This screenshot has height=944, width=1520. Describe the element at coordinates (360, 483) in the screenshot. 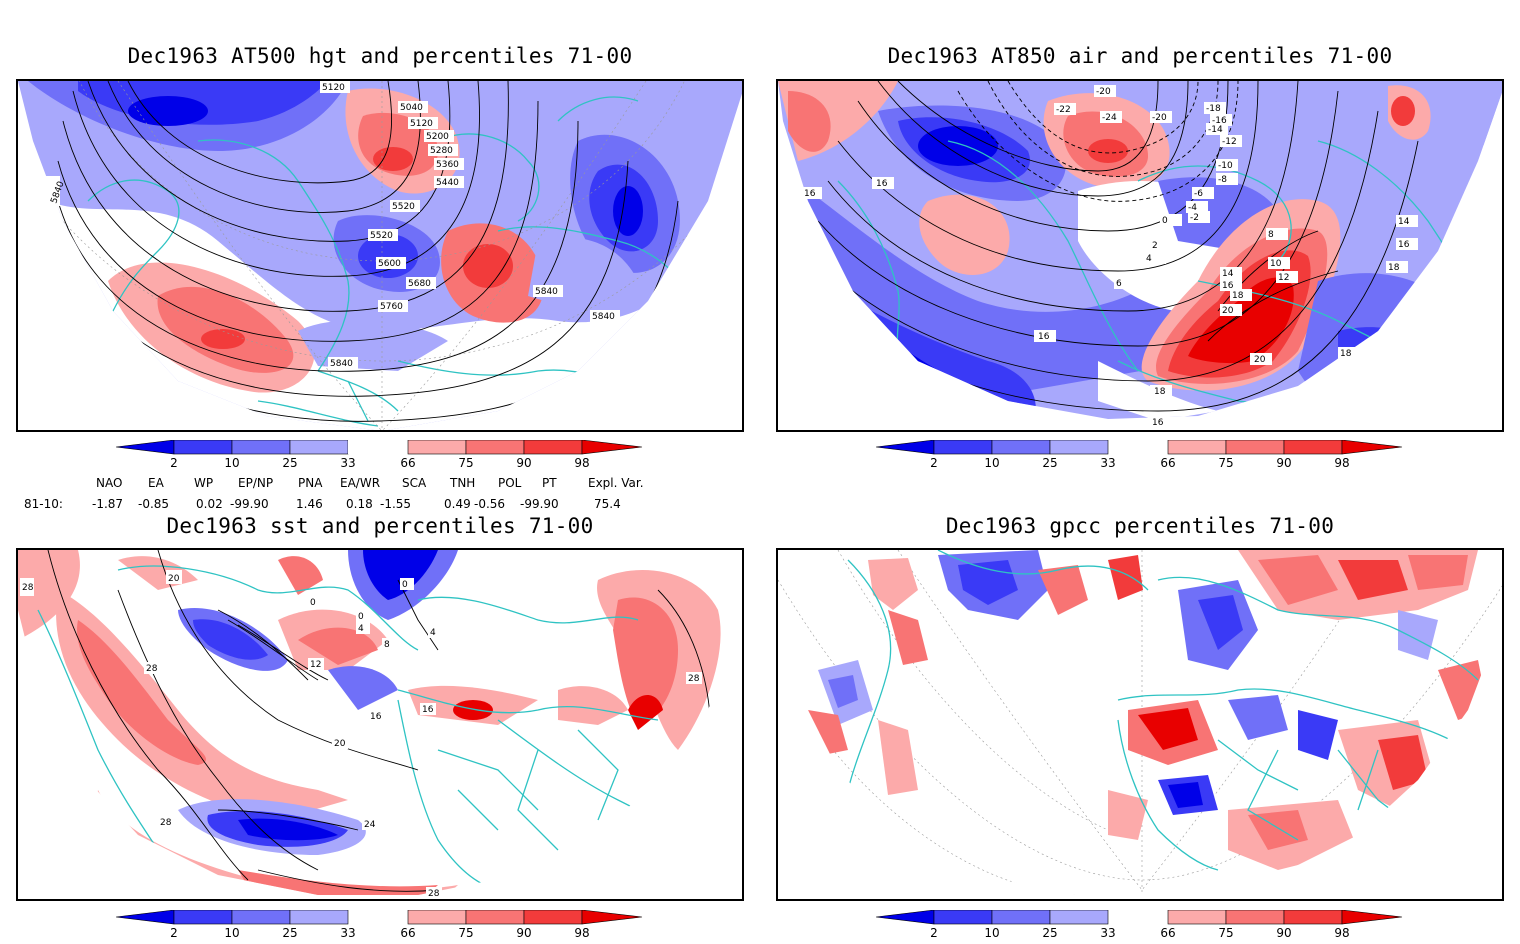

I see `index-header: EA/WR` at that location.